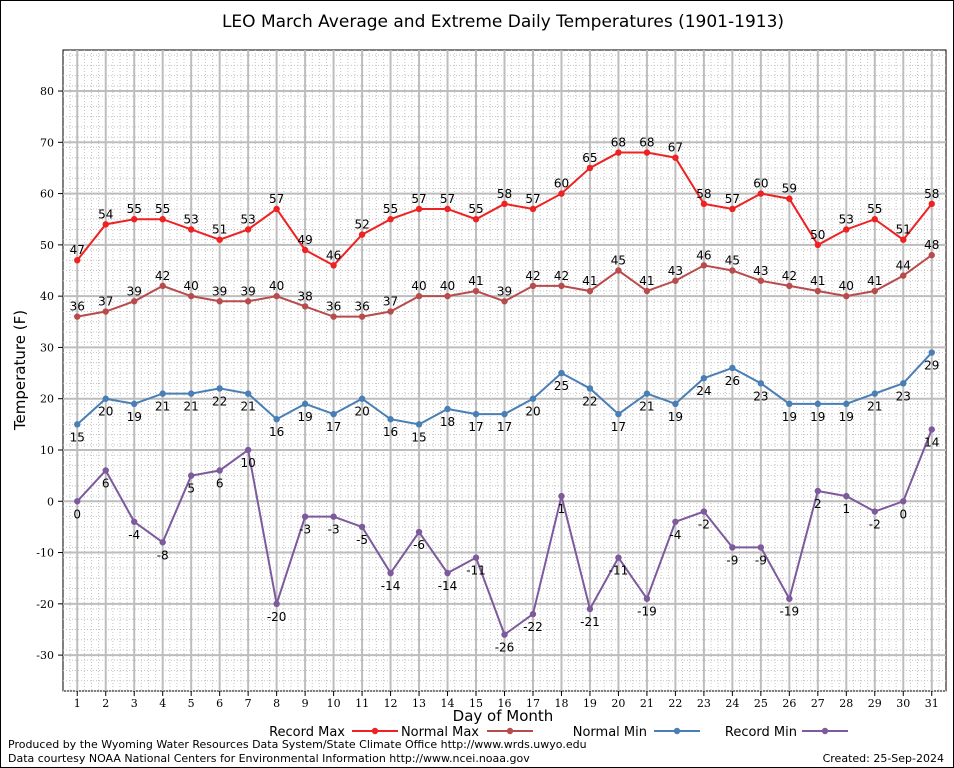 The width and height of the screenshot is (954, 768). Describe the element at coordinates (675, 703) in the screenshot. I see `x-tick-label: 22` at that location.